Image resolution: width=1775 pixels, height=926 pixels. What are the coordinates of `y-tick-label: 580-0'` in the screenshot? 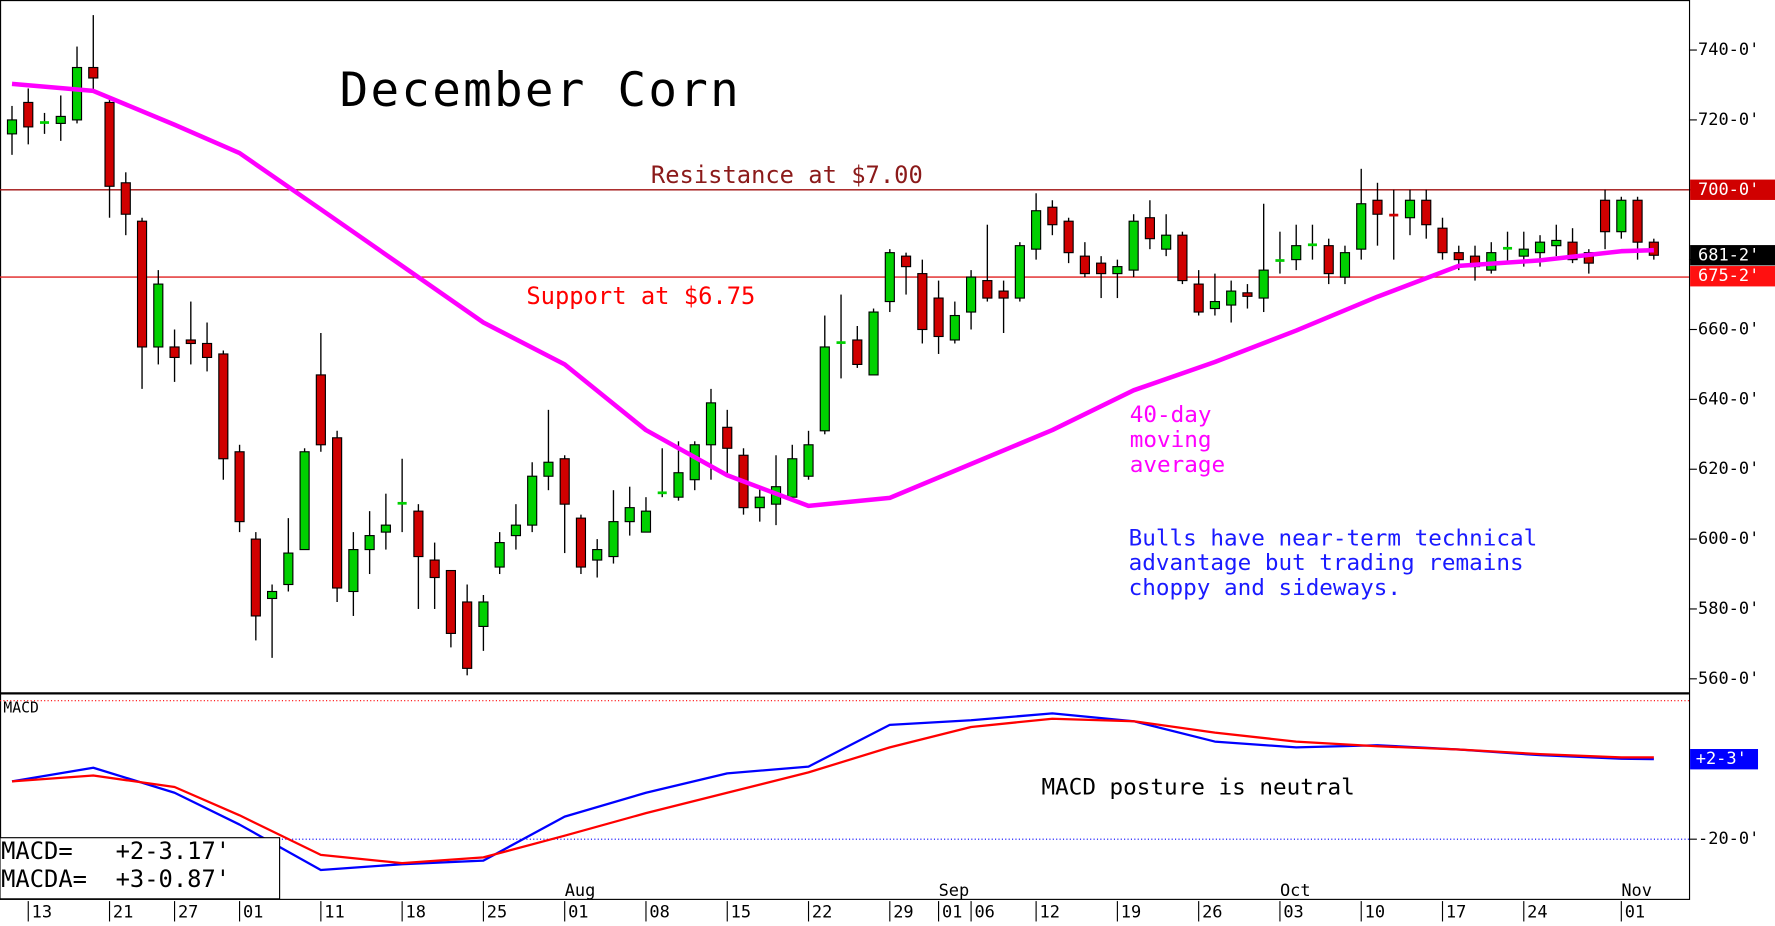 It's located at (1728, 609).